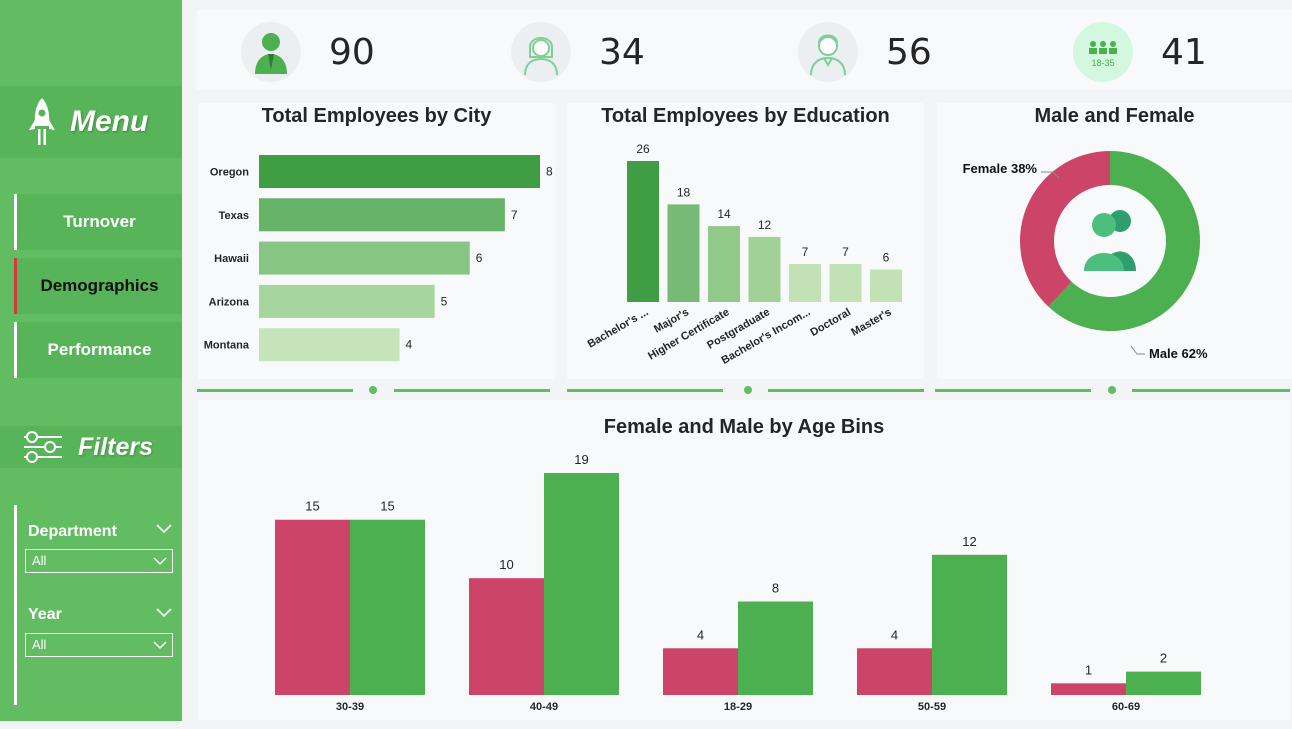 Image resolution: width=1292 pixels, height=729 pixels. What do you see at coordinates (1178, 353) in the screenshot?
I see `donut-label-male: Male 62%` at bounding box center [1178, 353].